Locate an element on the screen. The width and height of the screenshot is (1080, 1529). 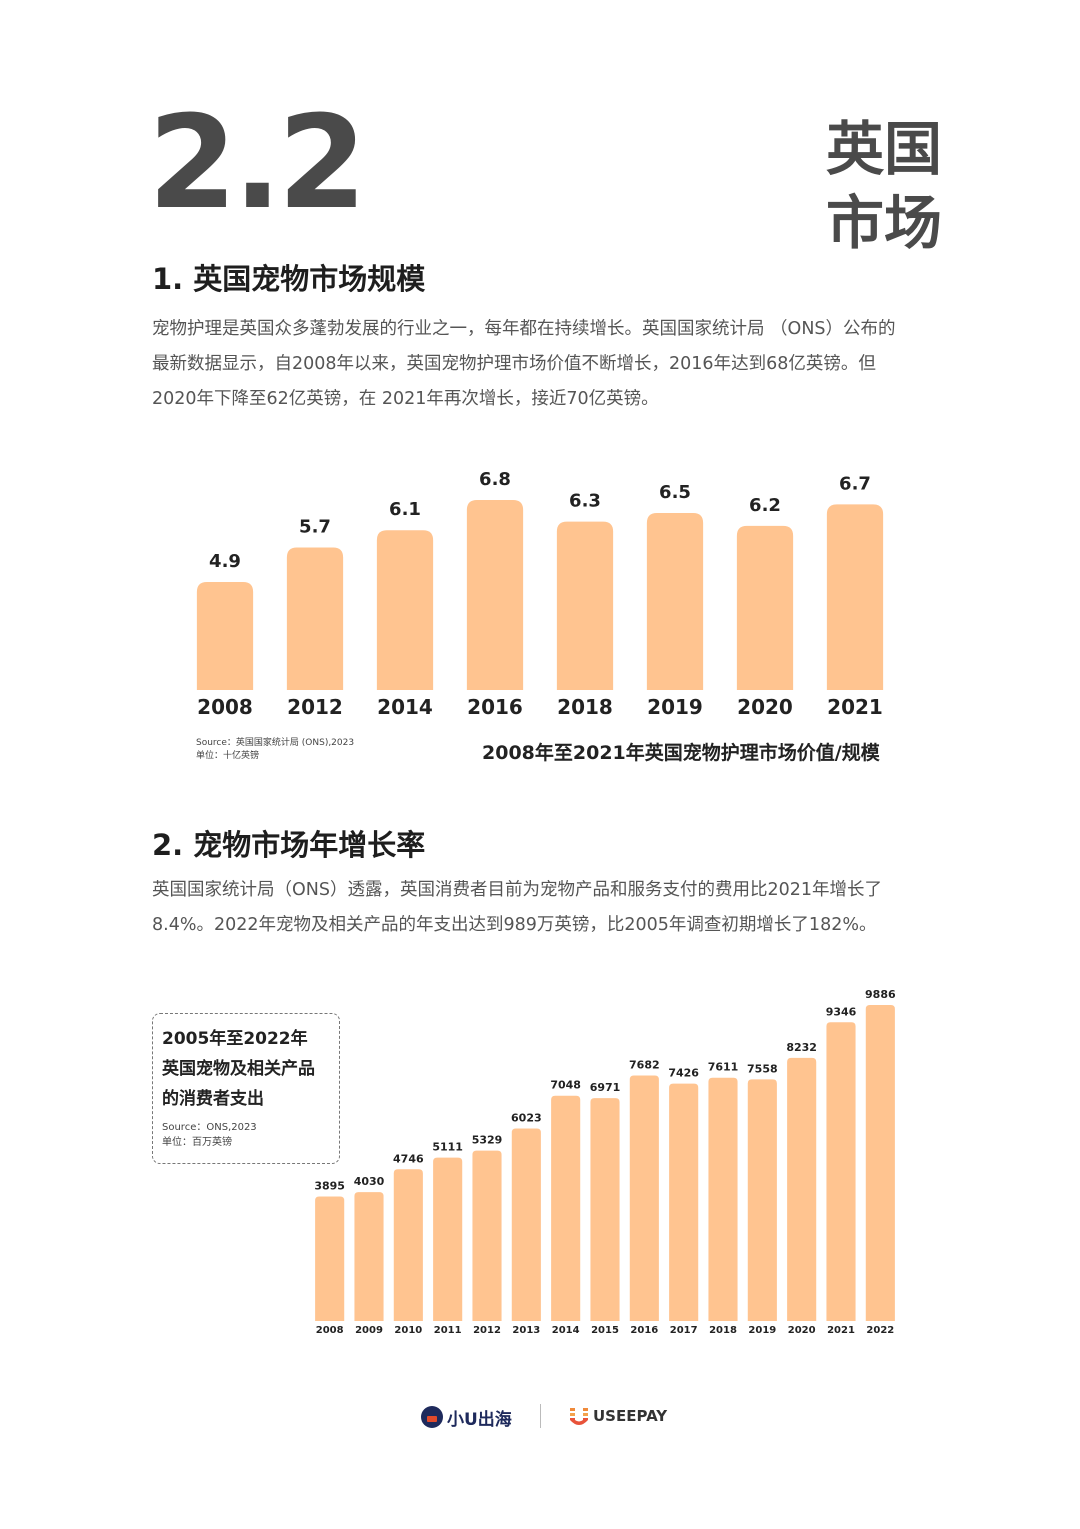
section-number: 2.2 is located at coordinates (257, 163).